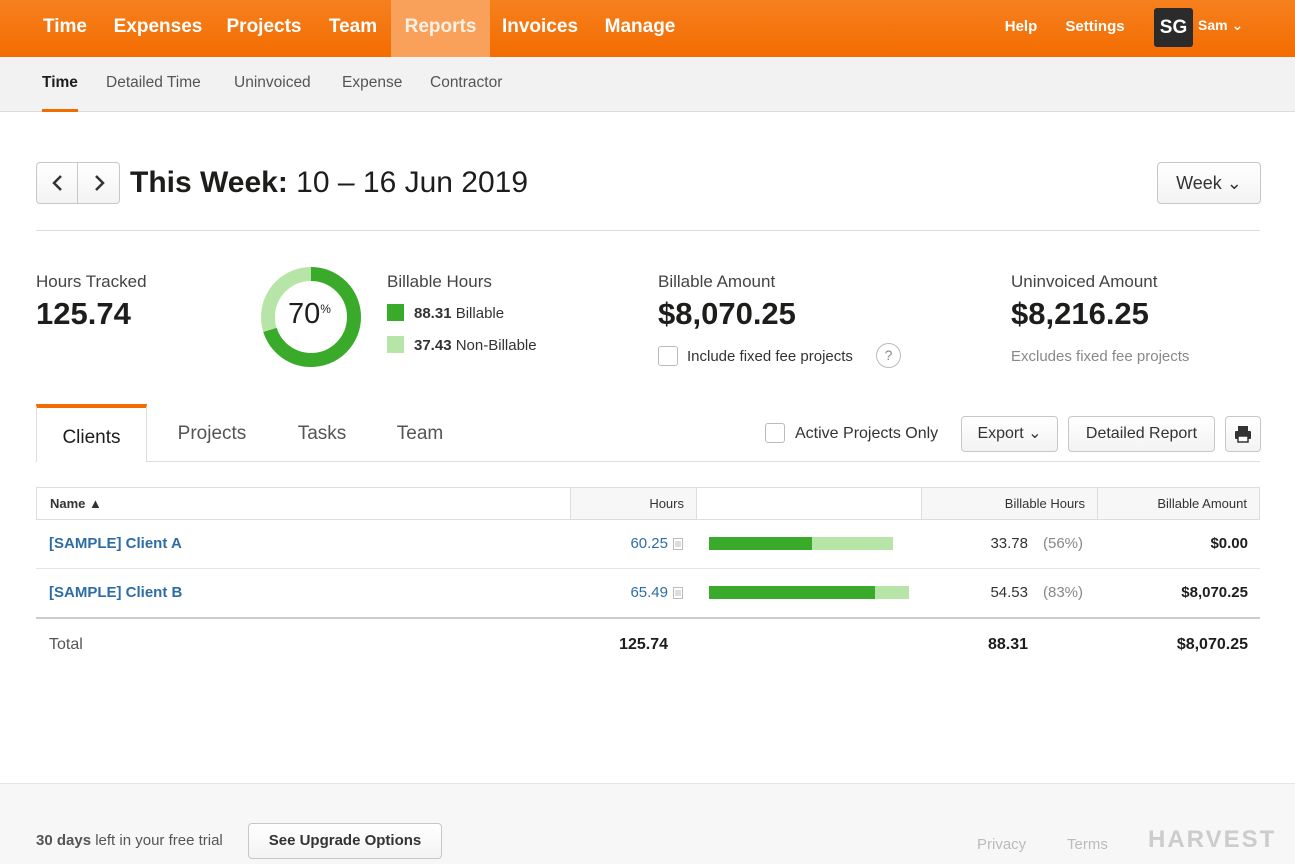  Describe the element at coordinates (64, 26) in the screenshot. I see `nav-time: Time` at that location.